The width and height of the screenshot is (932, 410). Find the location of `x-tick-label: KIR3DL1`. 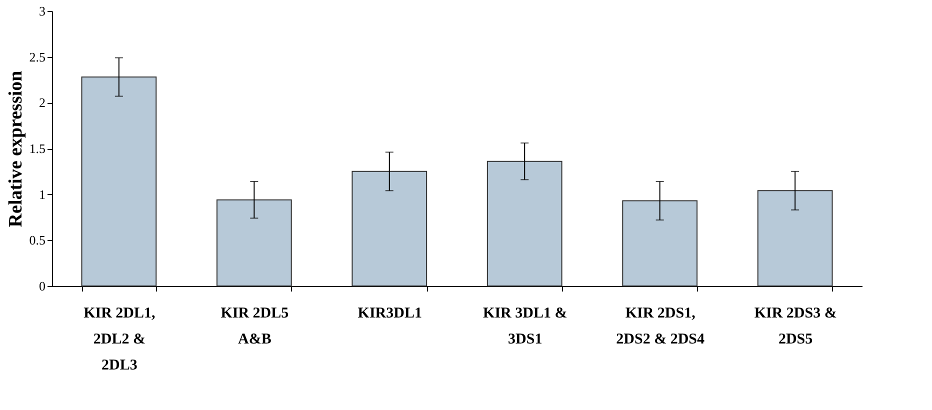

x-tick-label: KIR3DL1 is located at coordinates (390, 314).